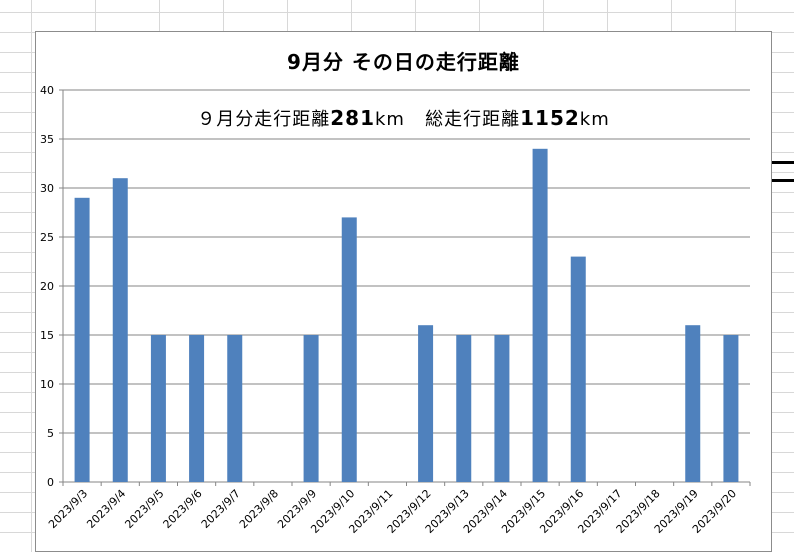 The width and height of the screenshot is (794, 552). I want to click on y-tick-label: 20, so click(47, 286).